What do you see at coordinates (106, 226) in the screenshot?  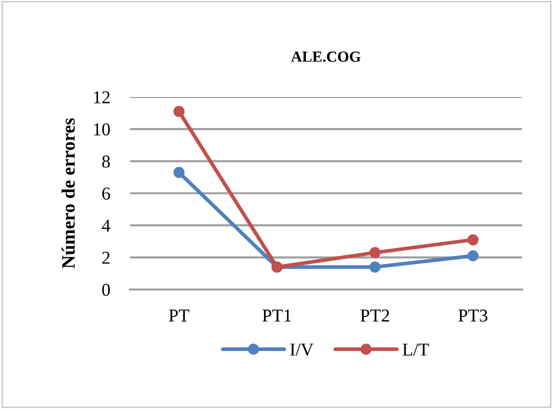 I see `y-tick-label: 4` at bounding box center [106, 226].